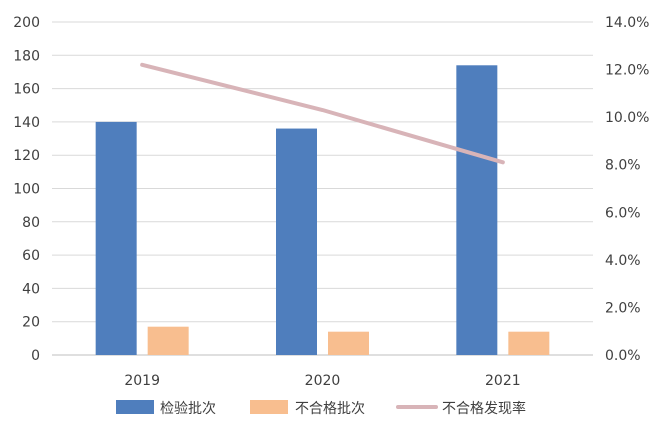 The image size is (668, 428). What do you see at coordinates (627, 23) in the screenshot?
I see `right-tick-label: 14.0%` at bounding box center [627, 23].